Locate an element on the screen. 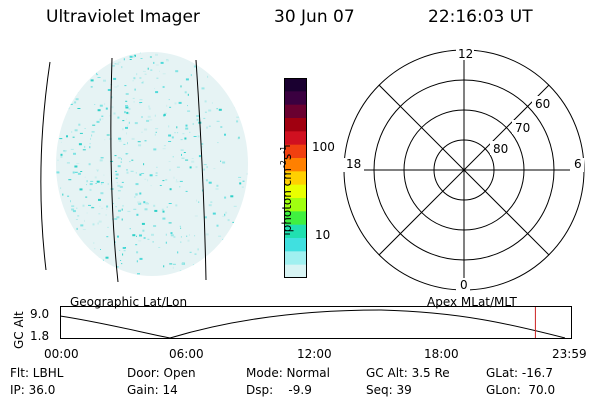  timeline-axis-title: GC Alt is located at coordinates (19, 330).